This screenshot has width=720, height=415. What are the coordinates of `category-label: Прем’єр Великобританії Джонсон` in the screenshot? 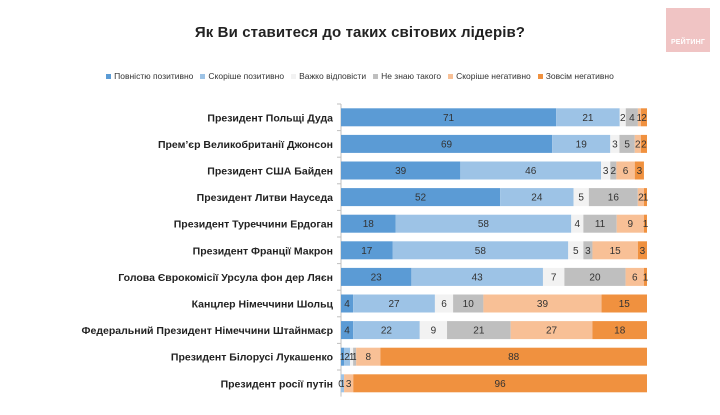 It's located at (245, 145).